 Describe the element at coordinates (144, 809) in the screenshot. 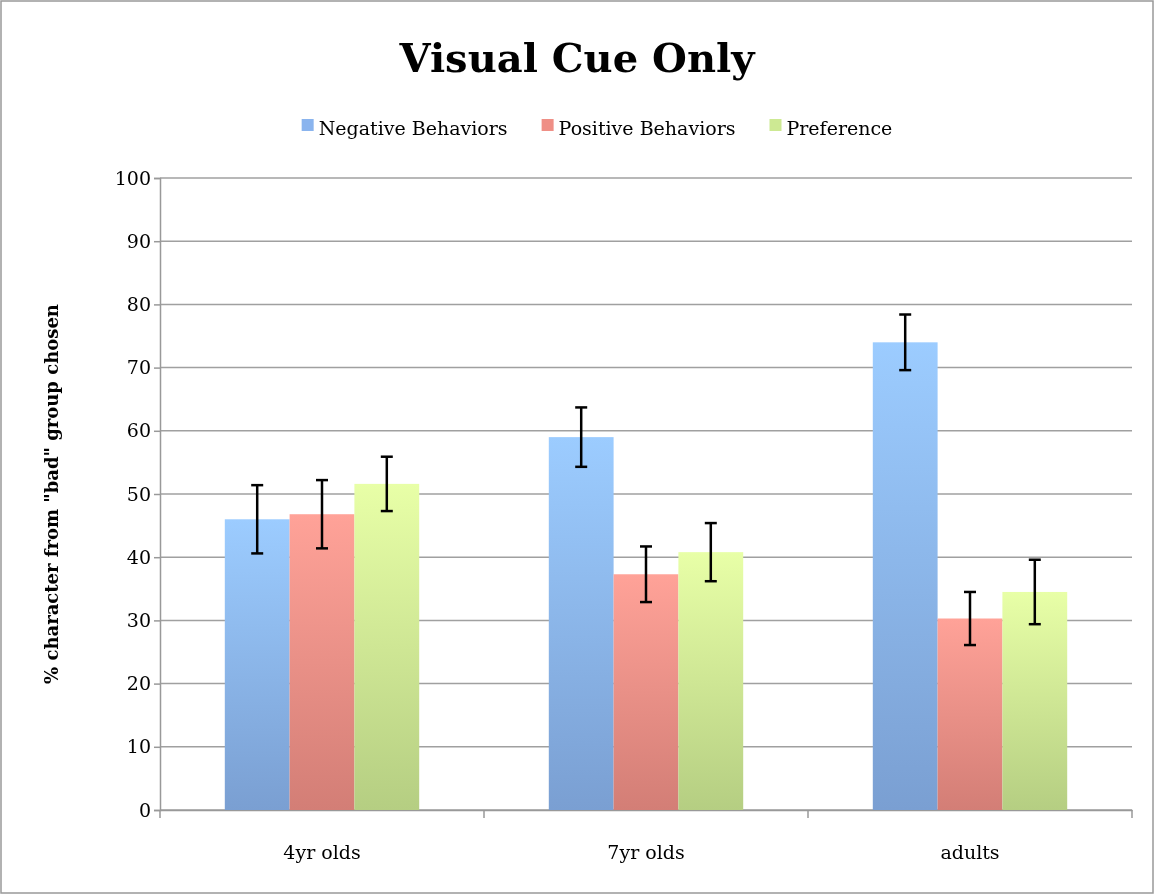

I see `y-tick-label: 0` at that location.